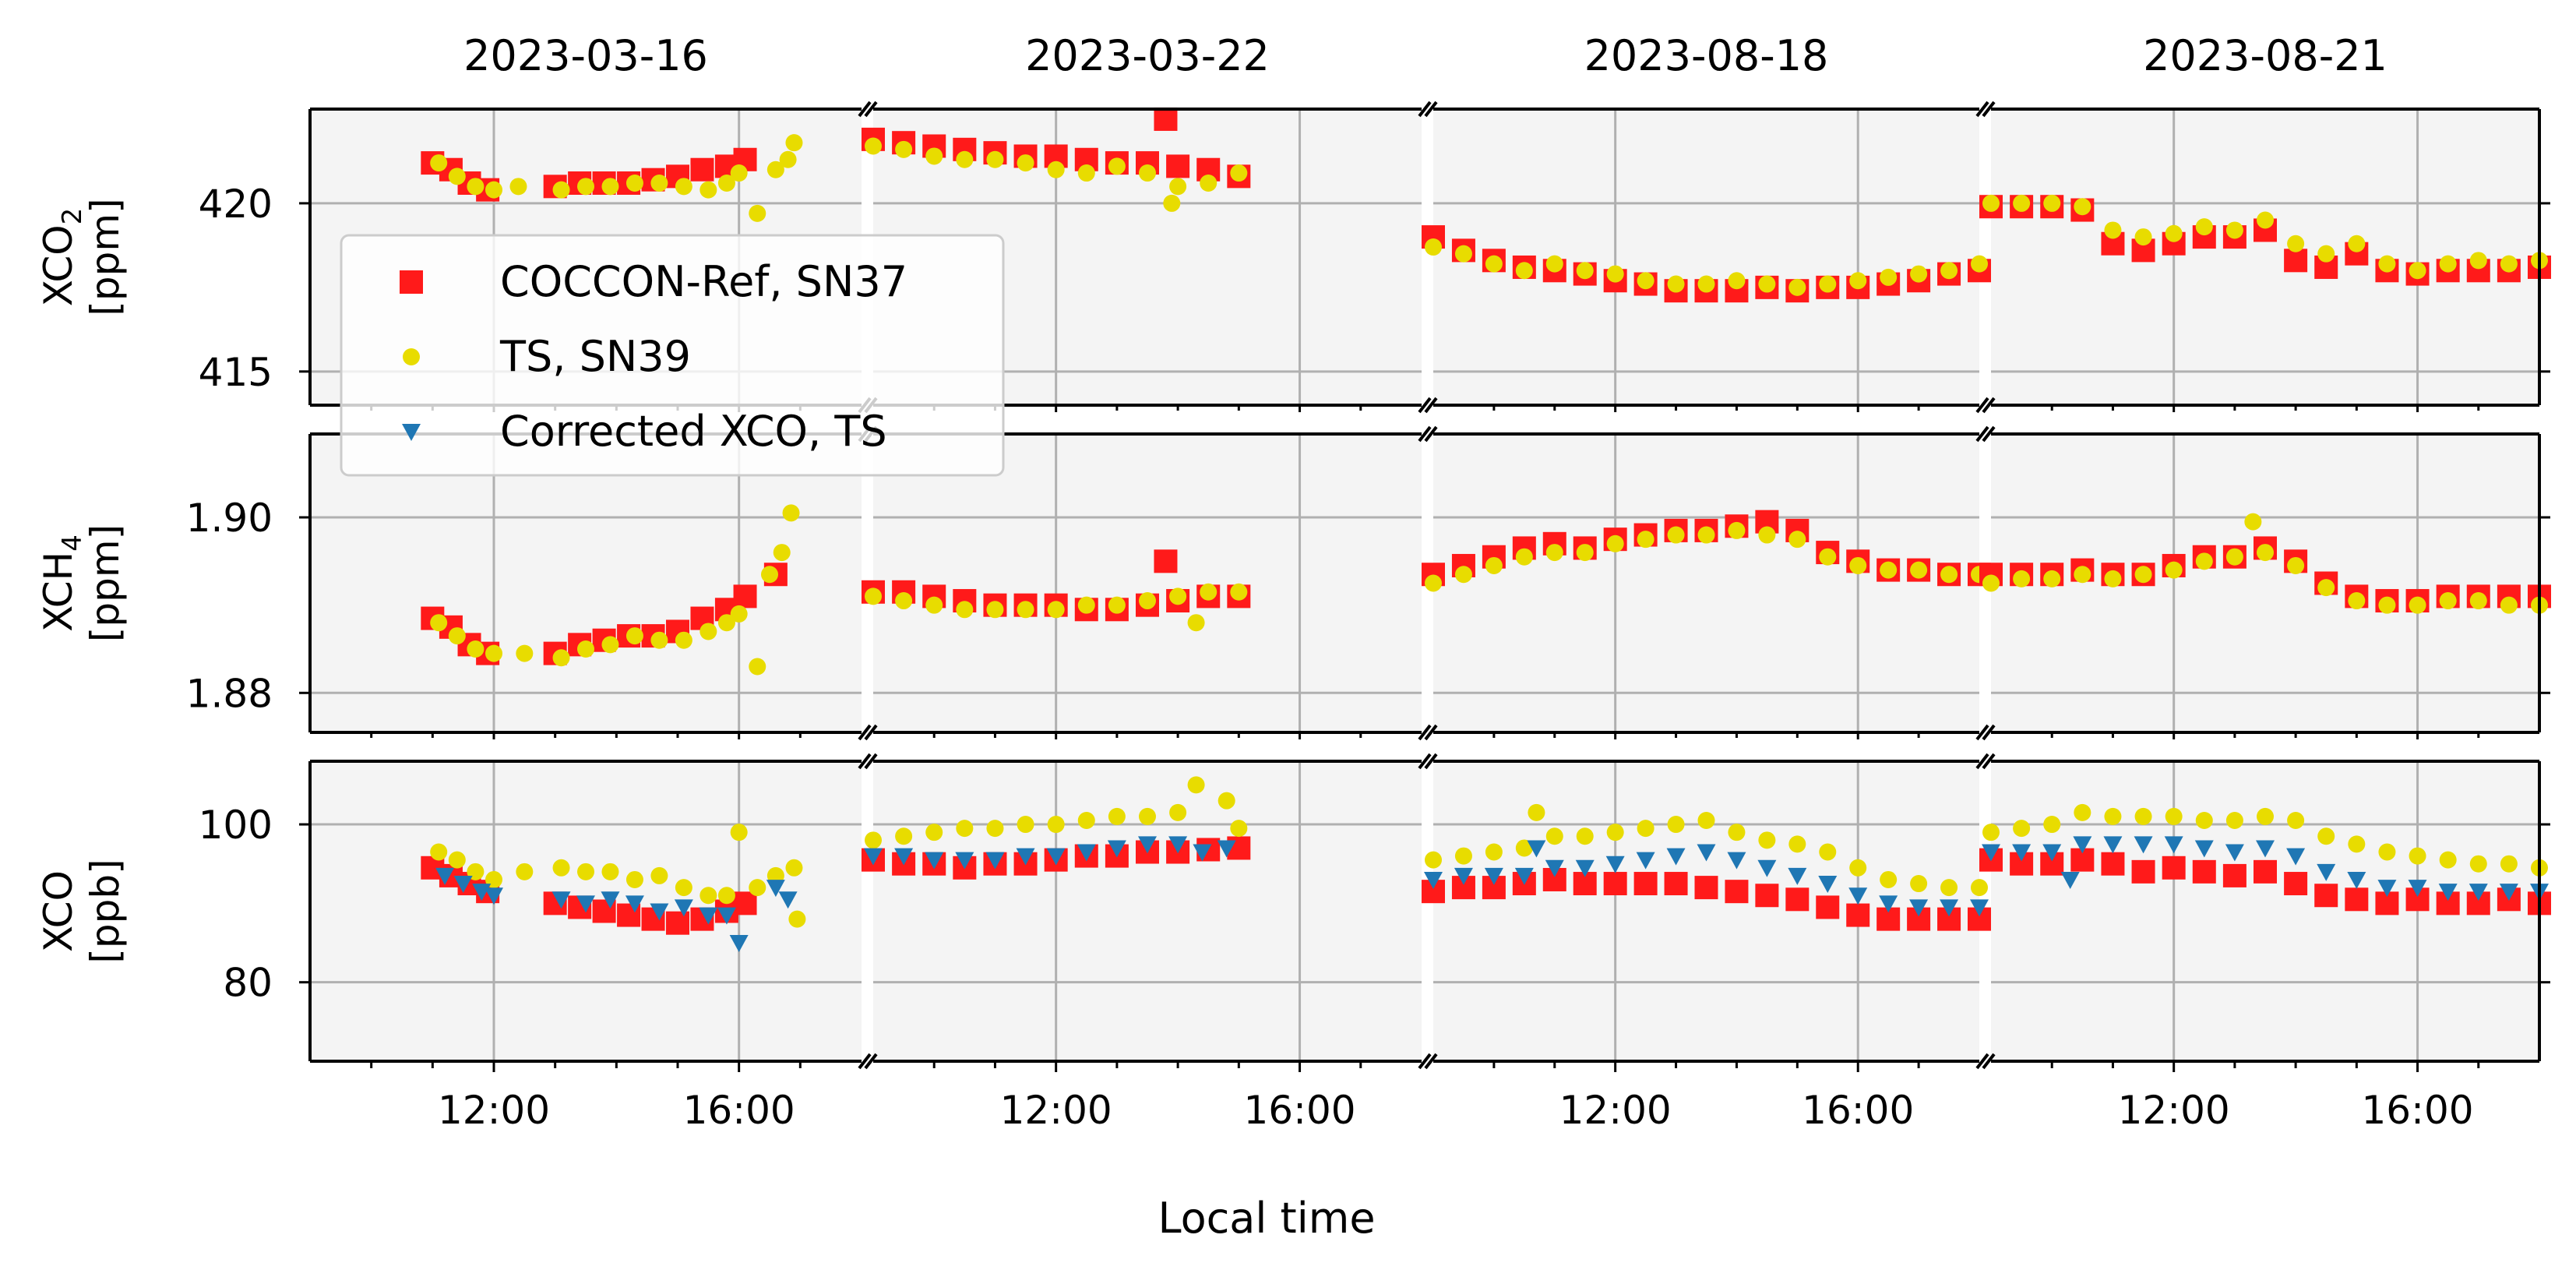 This screenshot has width=2576, height=1263. What do you see at coordinates (2418, 1110) in the screenshot?
I see `x-tick-label-2023-08-21-16:00: 16:00` at bounding box center [2418, 1110].